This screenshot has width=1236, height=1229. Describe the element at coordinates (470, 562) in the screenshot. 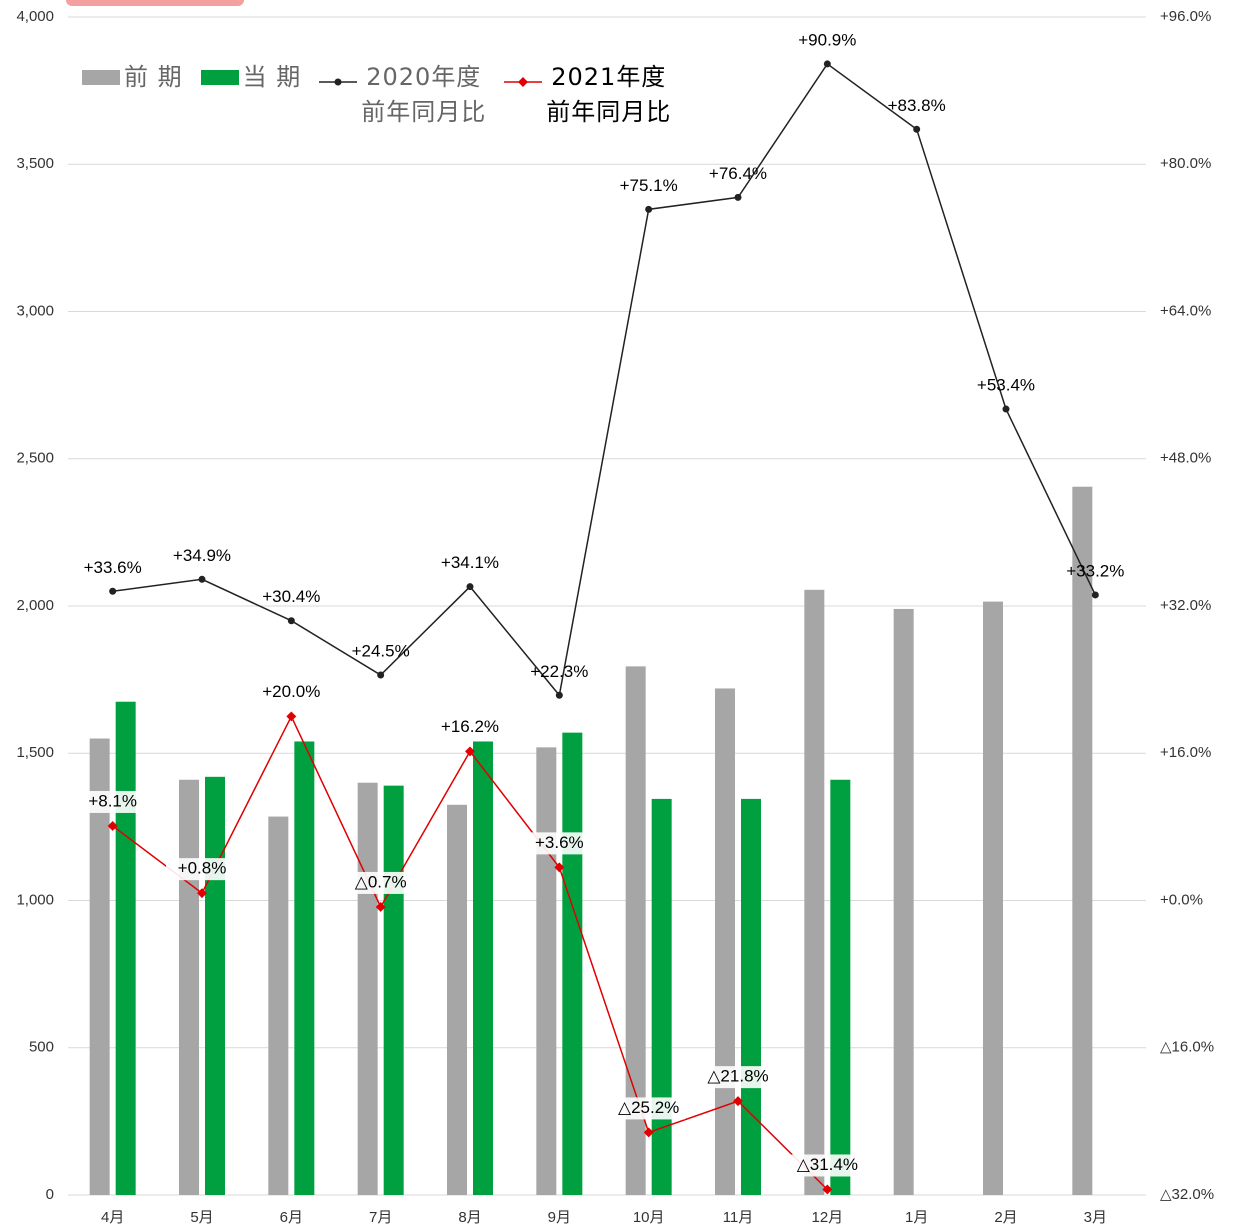

I see `data-label: +34.1%` at that location.